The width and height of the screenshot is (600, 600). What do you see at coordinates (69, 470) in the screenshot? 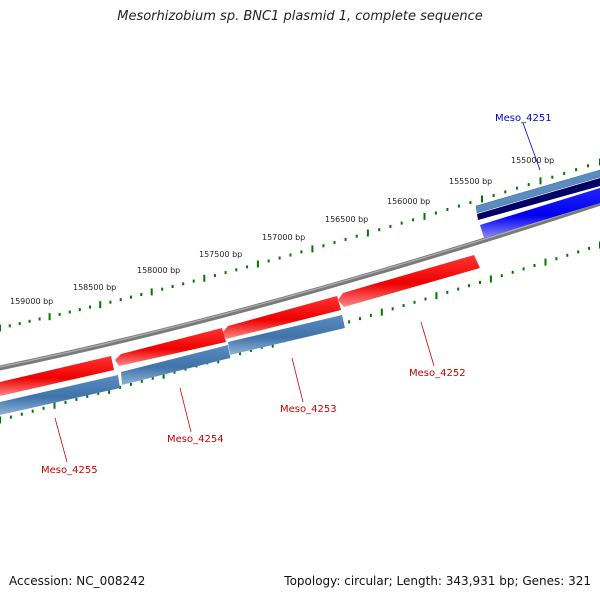
I see `gene-label-meso-4255: Meso_4255` at bounding box center [69, 470].